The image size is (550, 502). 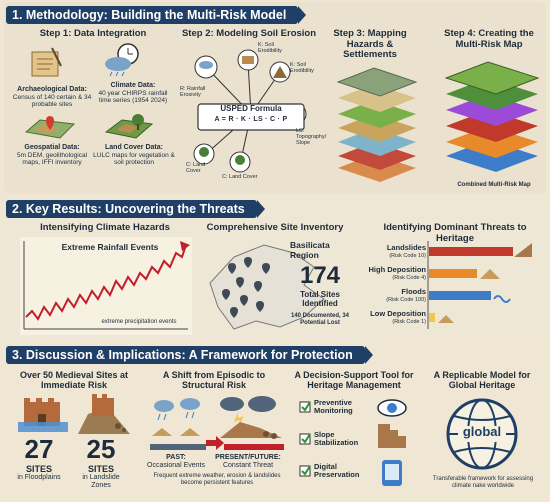 I want to click on step1-title: Step 1: Data Integration, so click(x=93, y=33).